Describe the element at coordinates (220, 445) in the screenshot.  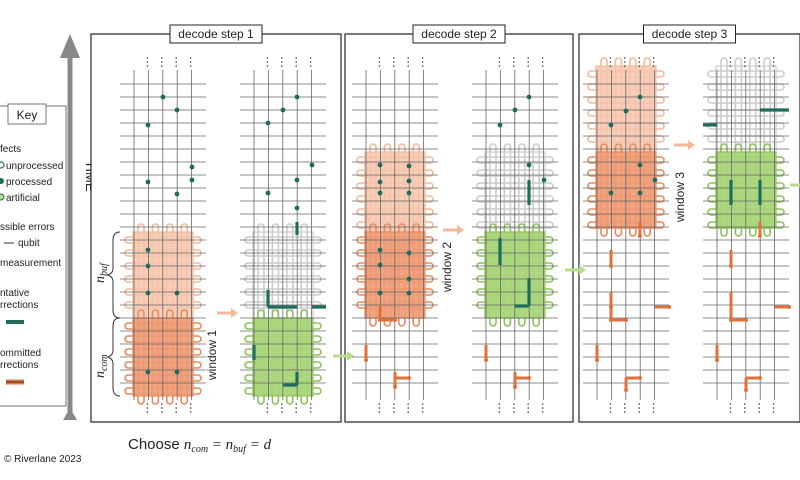
I see `formula-eq1: = n` at that location.